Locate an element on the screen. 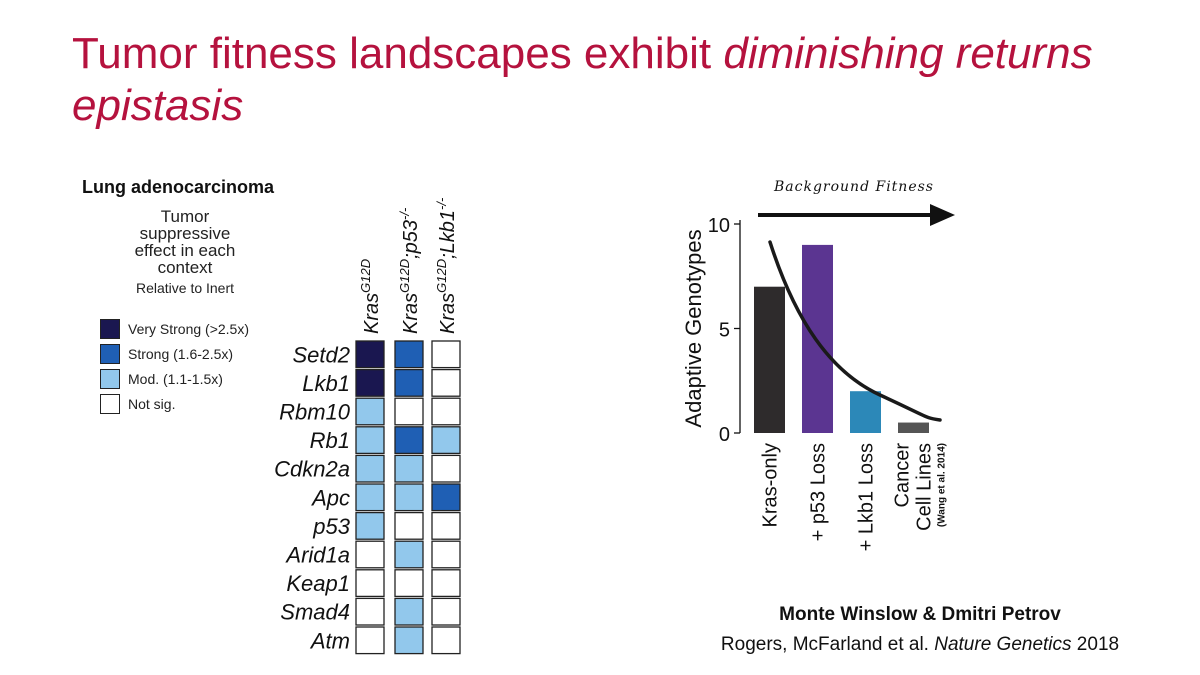 Image resolution: width=1200 pixels, height=675 pixels. x-tick-label: Cell Lines is located at coordinates (925, 487).